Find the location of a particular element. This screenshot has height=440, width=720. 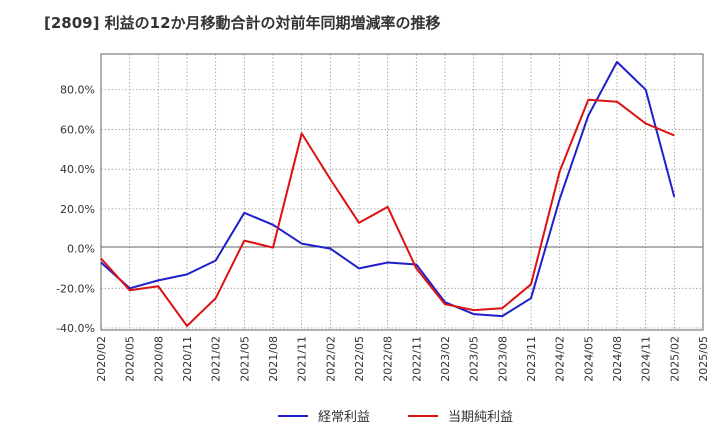

x-tick-label: 2021/11 is located at coordinates (302, 359).